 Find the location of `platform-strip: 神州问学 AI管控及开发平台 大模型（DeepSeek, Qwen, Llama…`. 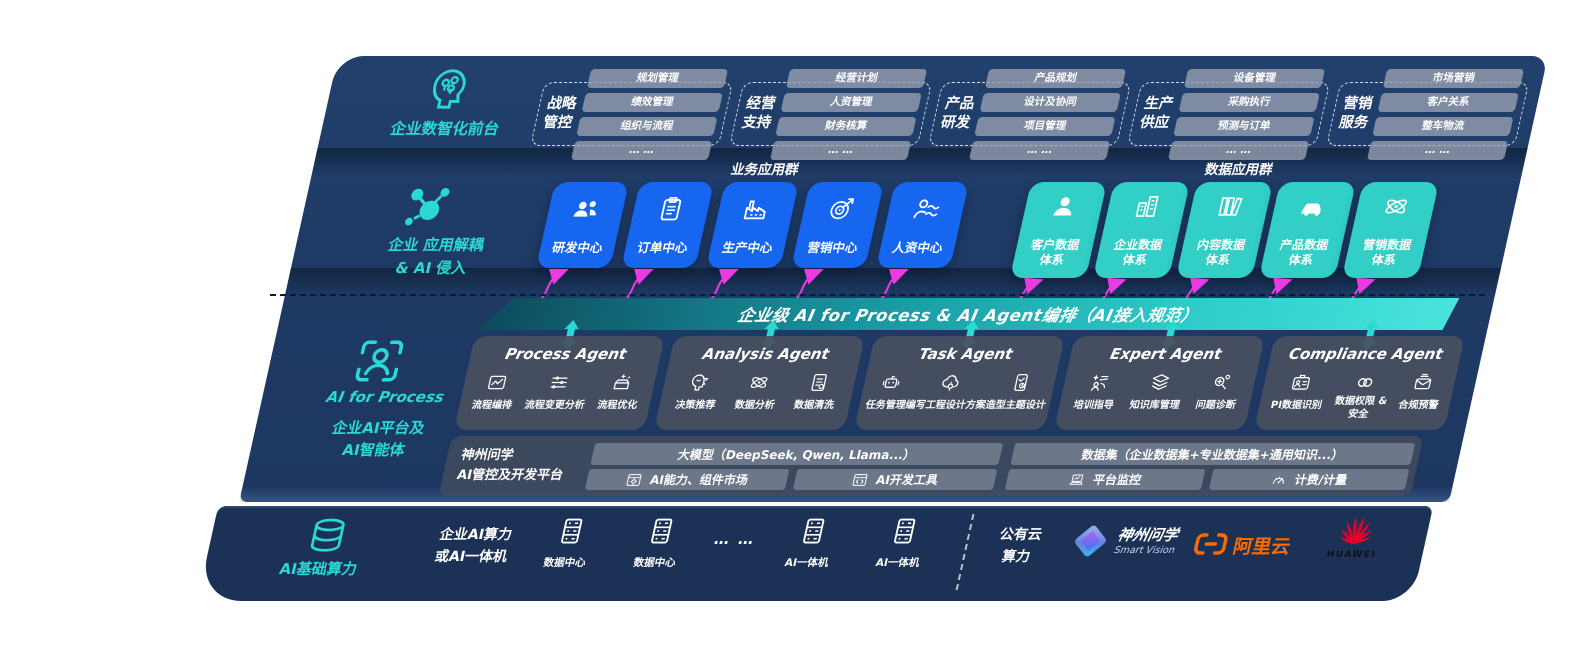

platform-strip: 神州问学 AI管控及开发平台 大模型（DeepSeek, Qwen, Llama… is located at coordinates (931, 466).